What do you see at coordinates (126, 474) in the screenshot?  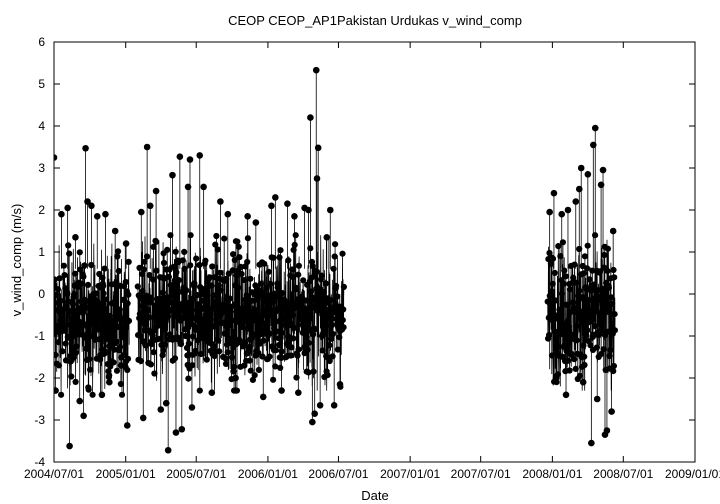 I see `x-tick-label: 2005/01/01` at bounding box center [126, 474].